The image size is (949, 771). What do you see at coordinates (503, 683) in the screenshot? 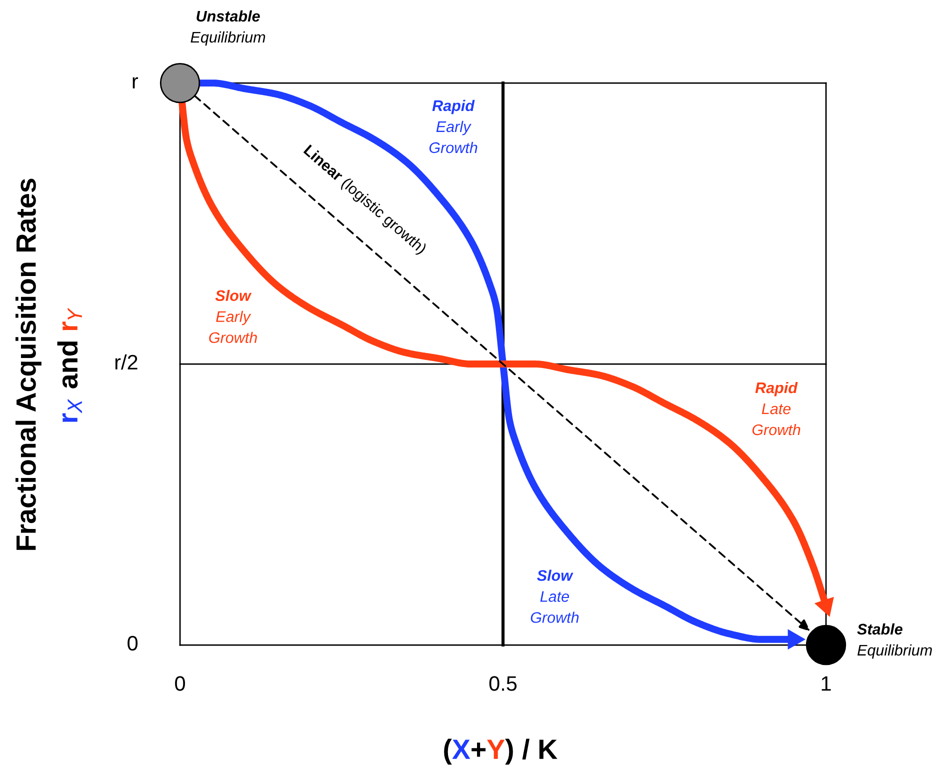
I see `x-tick-label: 0.5` at bounding box center [503, 683].